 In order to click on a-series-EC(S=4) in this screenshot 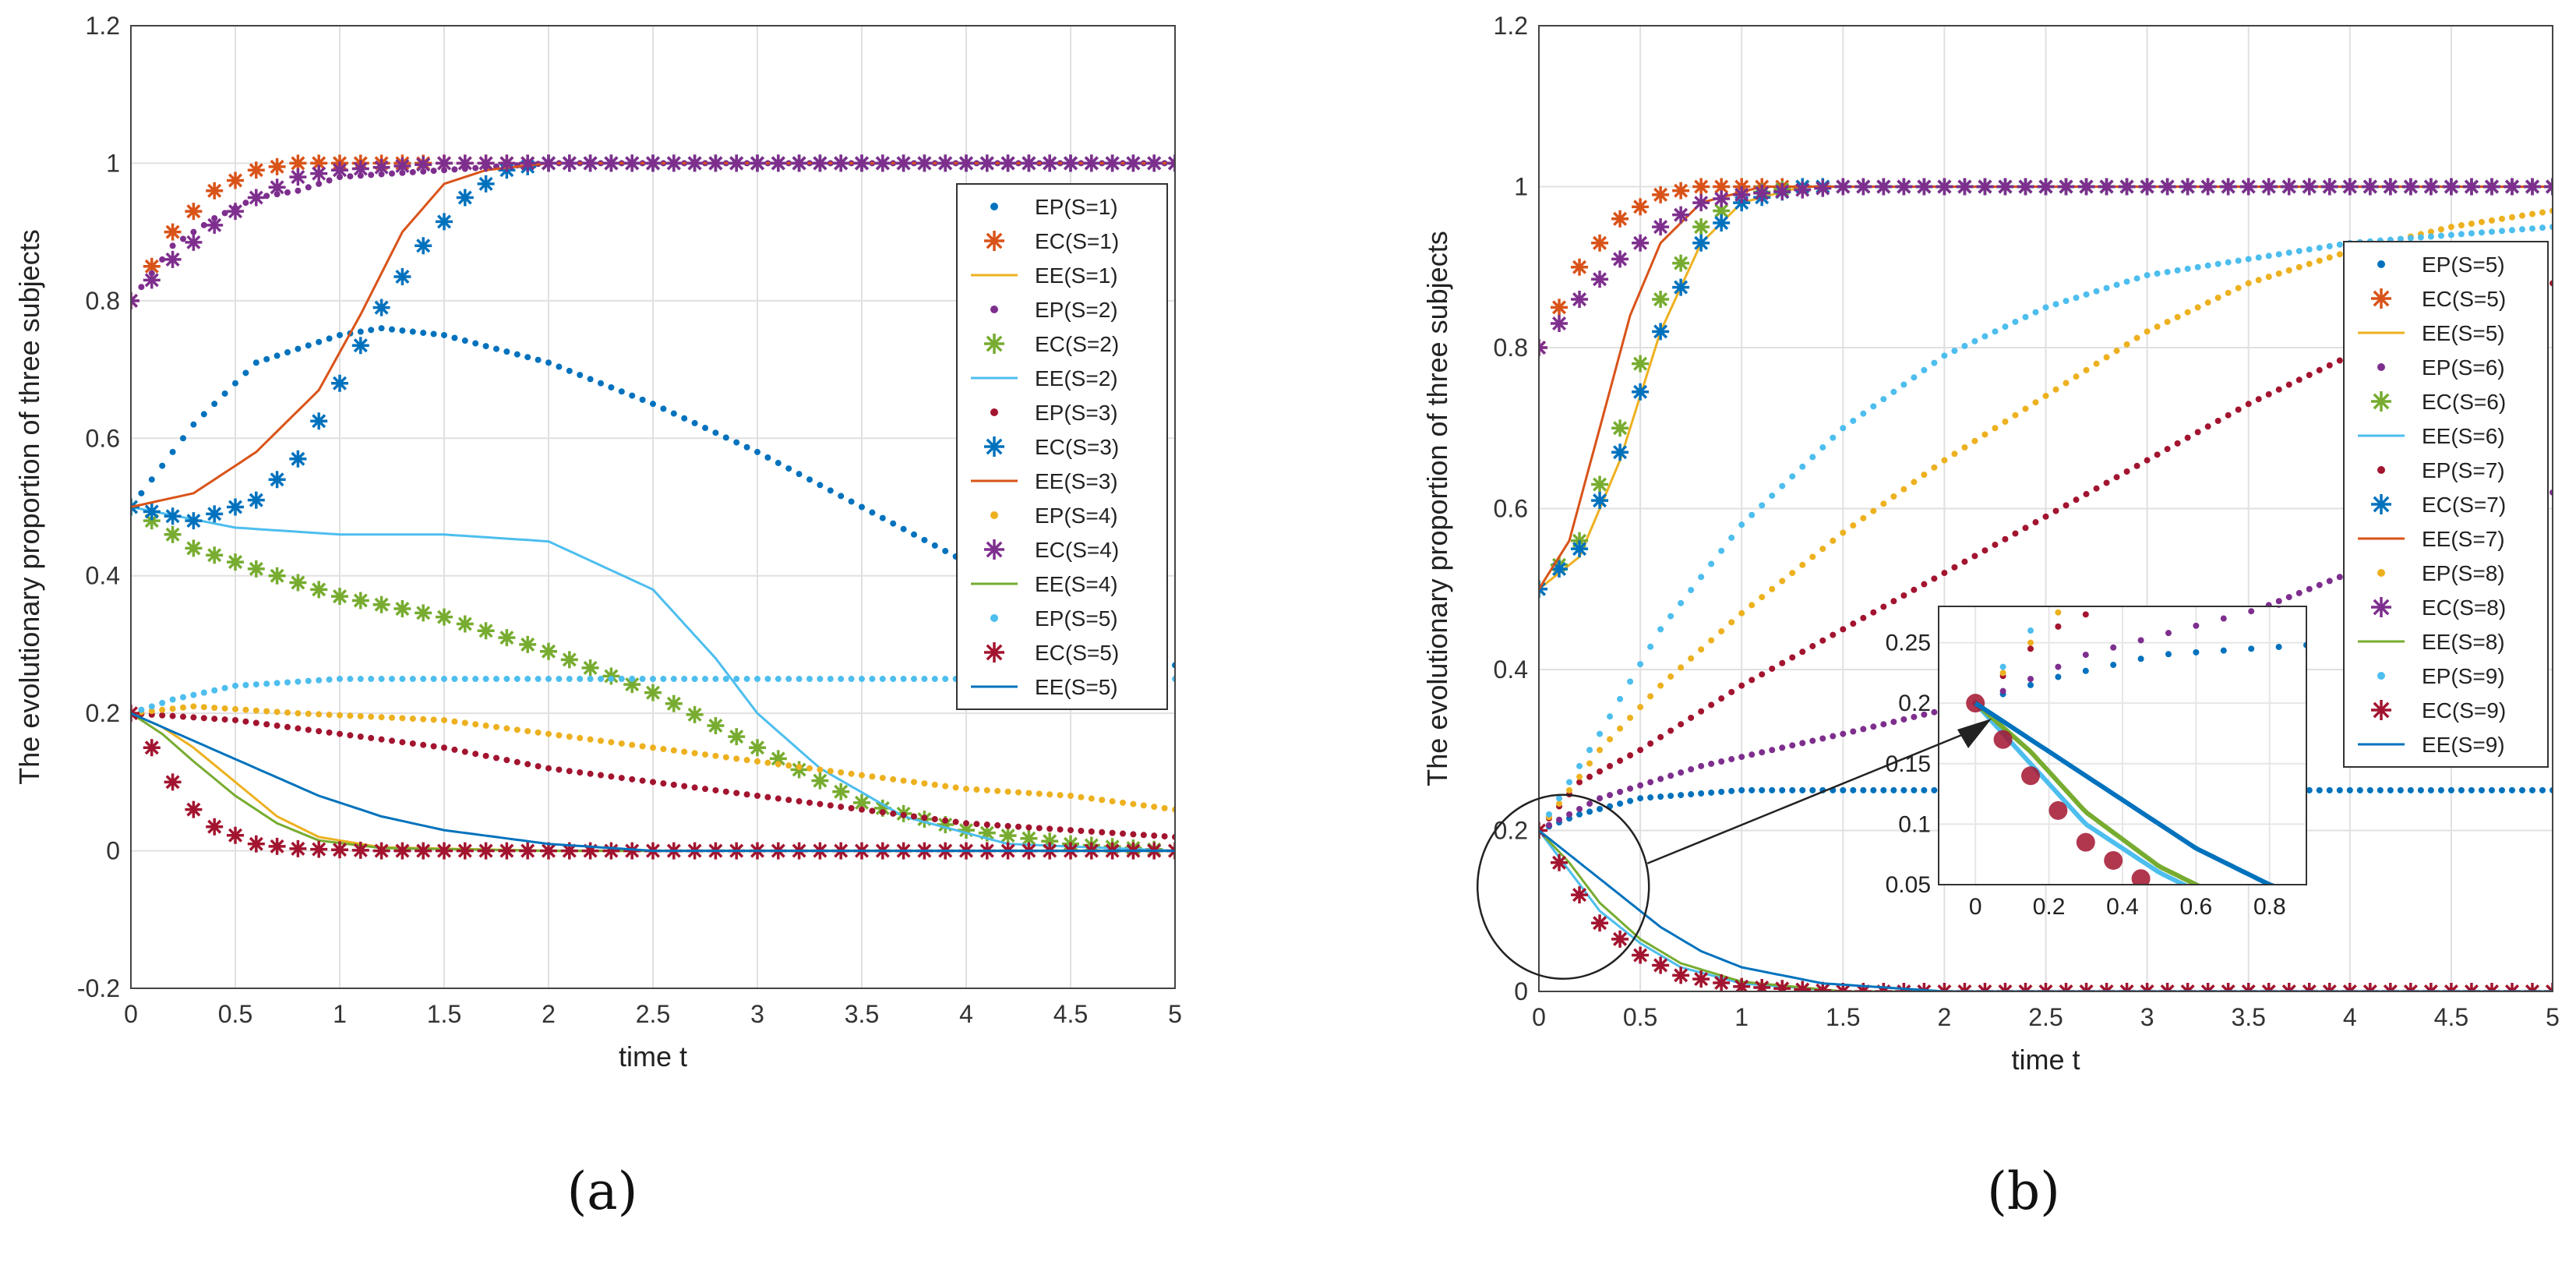, I will do `click(653, 231)`.